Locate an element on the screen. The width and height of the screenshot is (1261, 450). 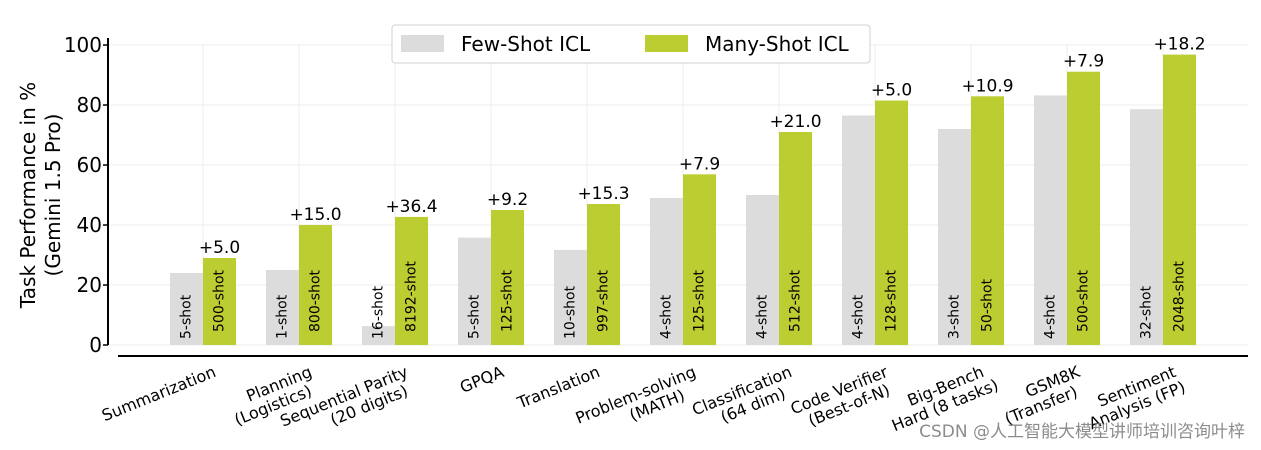
improvement-label: +21.0 is located at coordinates (795, 122).